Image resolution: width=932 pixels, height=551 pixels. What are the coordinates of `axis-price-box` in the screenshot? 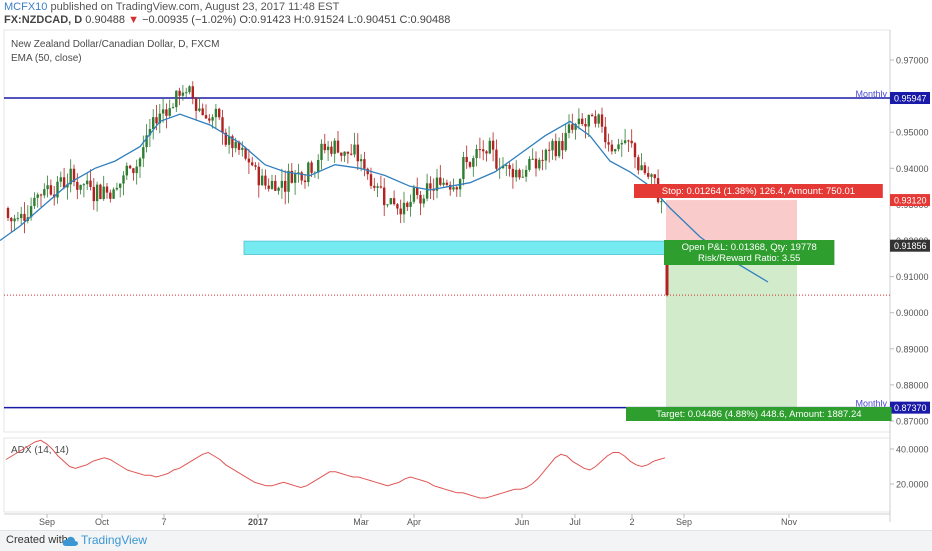 It's located at (910, 200).